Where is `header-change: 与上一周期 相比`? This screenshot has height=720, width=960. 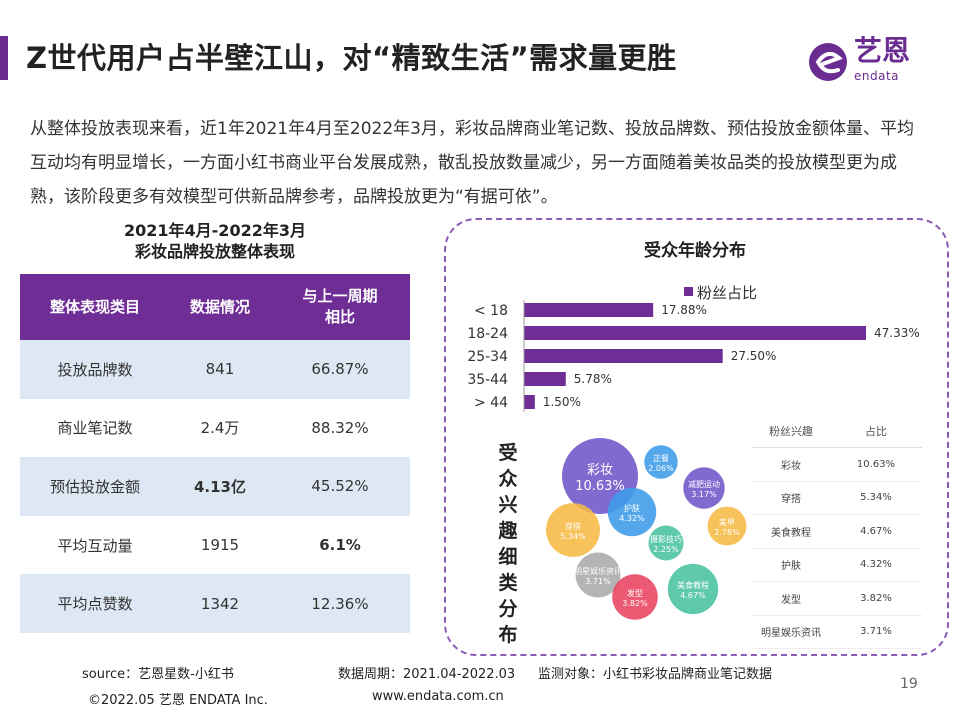
header-change: 与上一周期 相比 is located at coordinates (340, 307).